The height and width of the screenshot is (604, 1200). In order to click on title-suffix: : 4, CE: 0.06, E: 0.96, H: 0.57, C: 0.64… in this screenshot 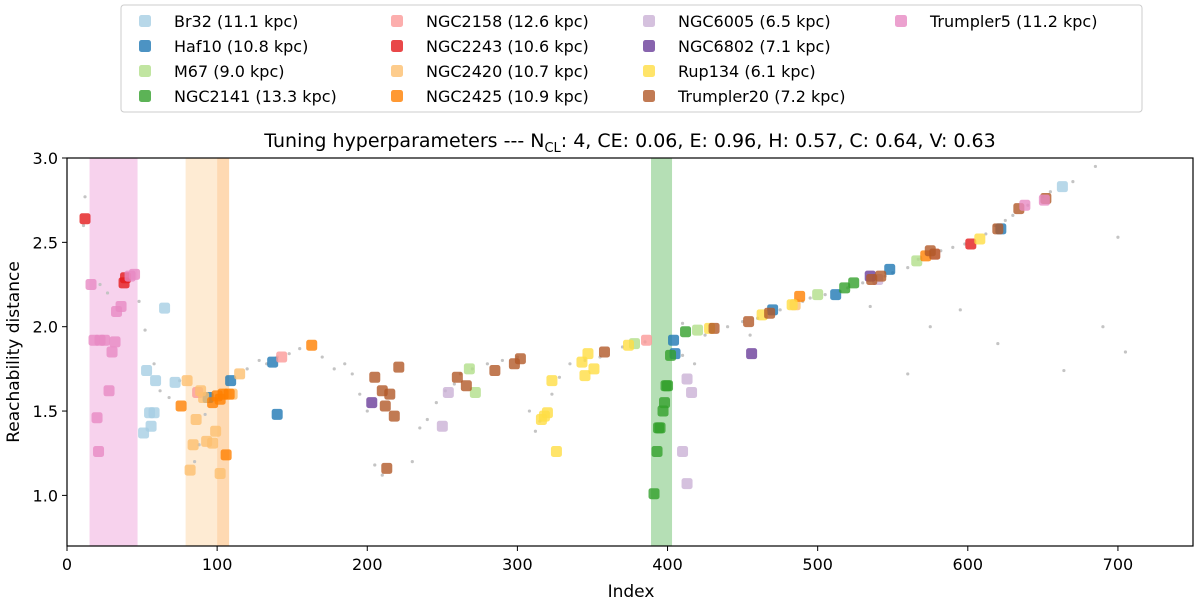, I will do `click(778, 141)`.